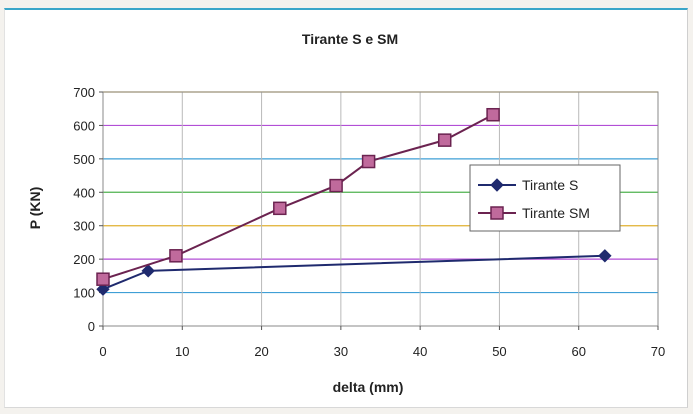 Image resolution: width=693 pixels, height=414 pixels. Describe the element at coordinates (368, 387) in the screenshot. I see `x-axis-label: delta (mm)` at that location.